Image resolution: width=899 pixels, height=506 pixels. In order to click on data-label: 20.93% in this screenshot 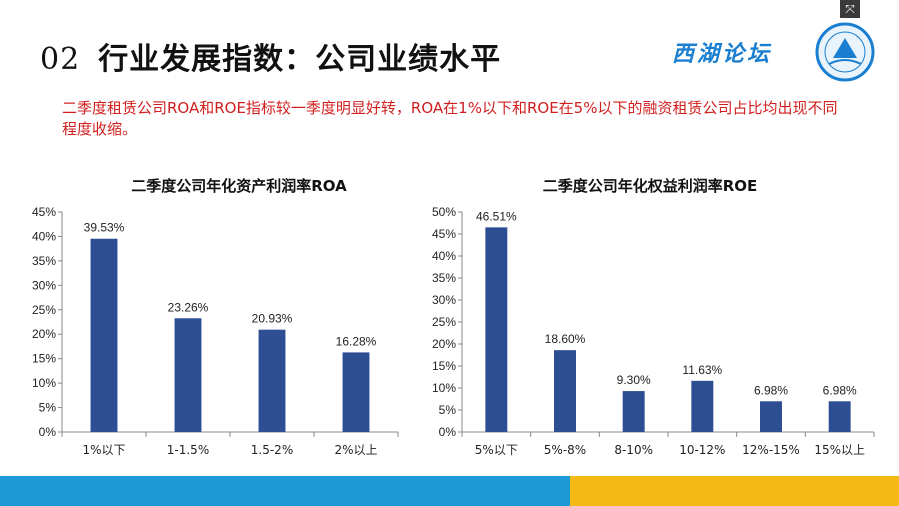, I will do `click(272, 319)`.